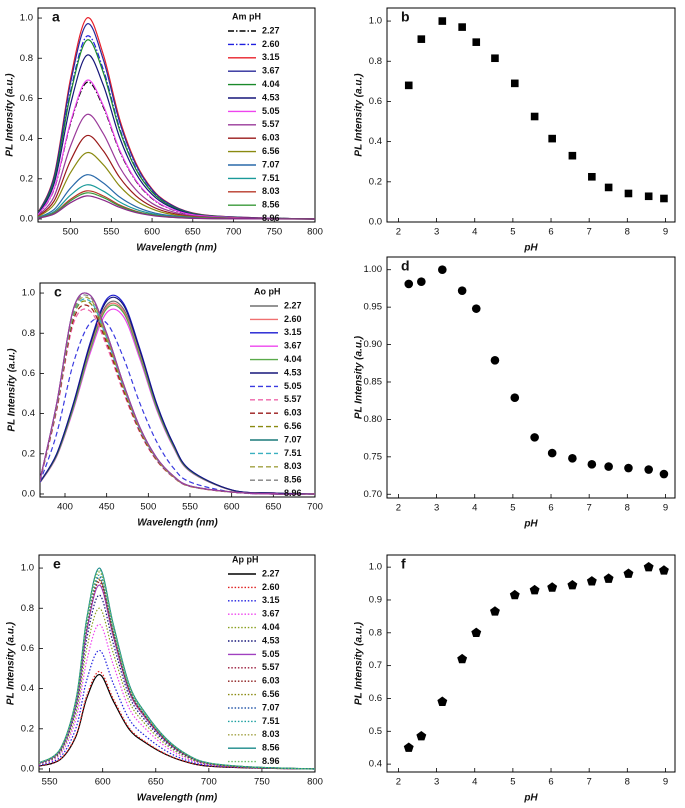  I want to click on legend-title: Ao pH, so click(267, 291).